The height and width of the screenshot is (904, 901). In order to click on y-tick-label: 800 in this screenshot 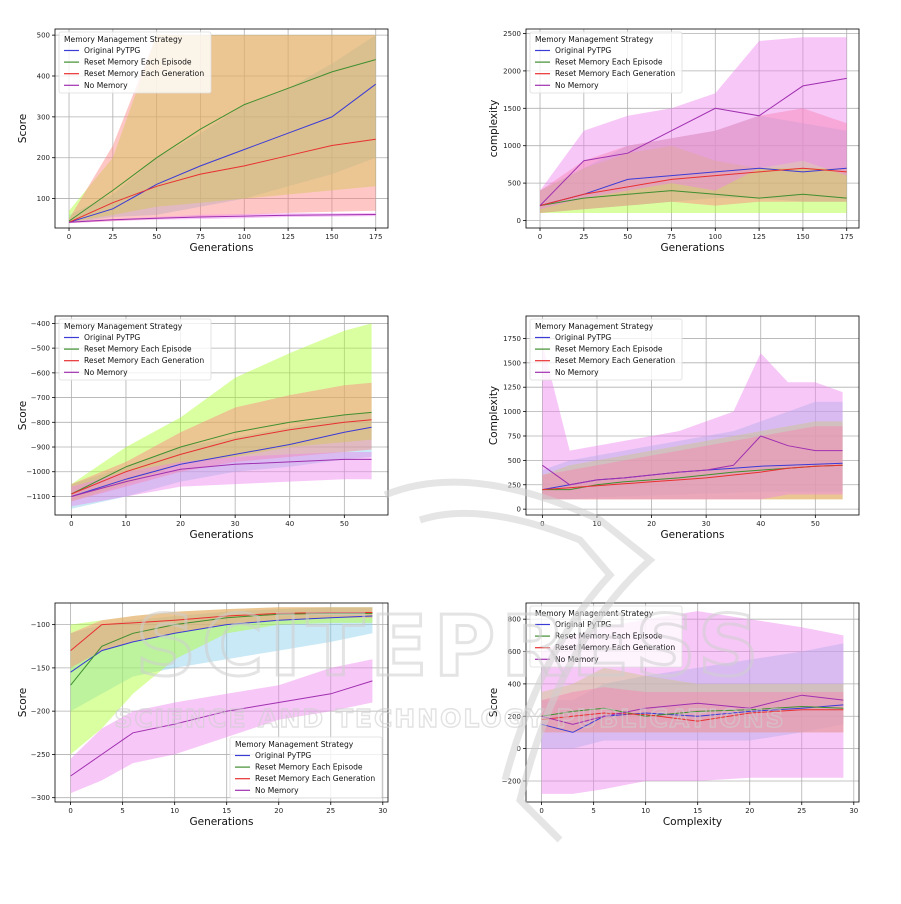, I will do `click(514, 620)`.